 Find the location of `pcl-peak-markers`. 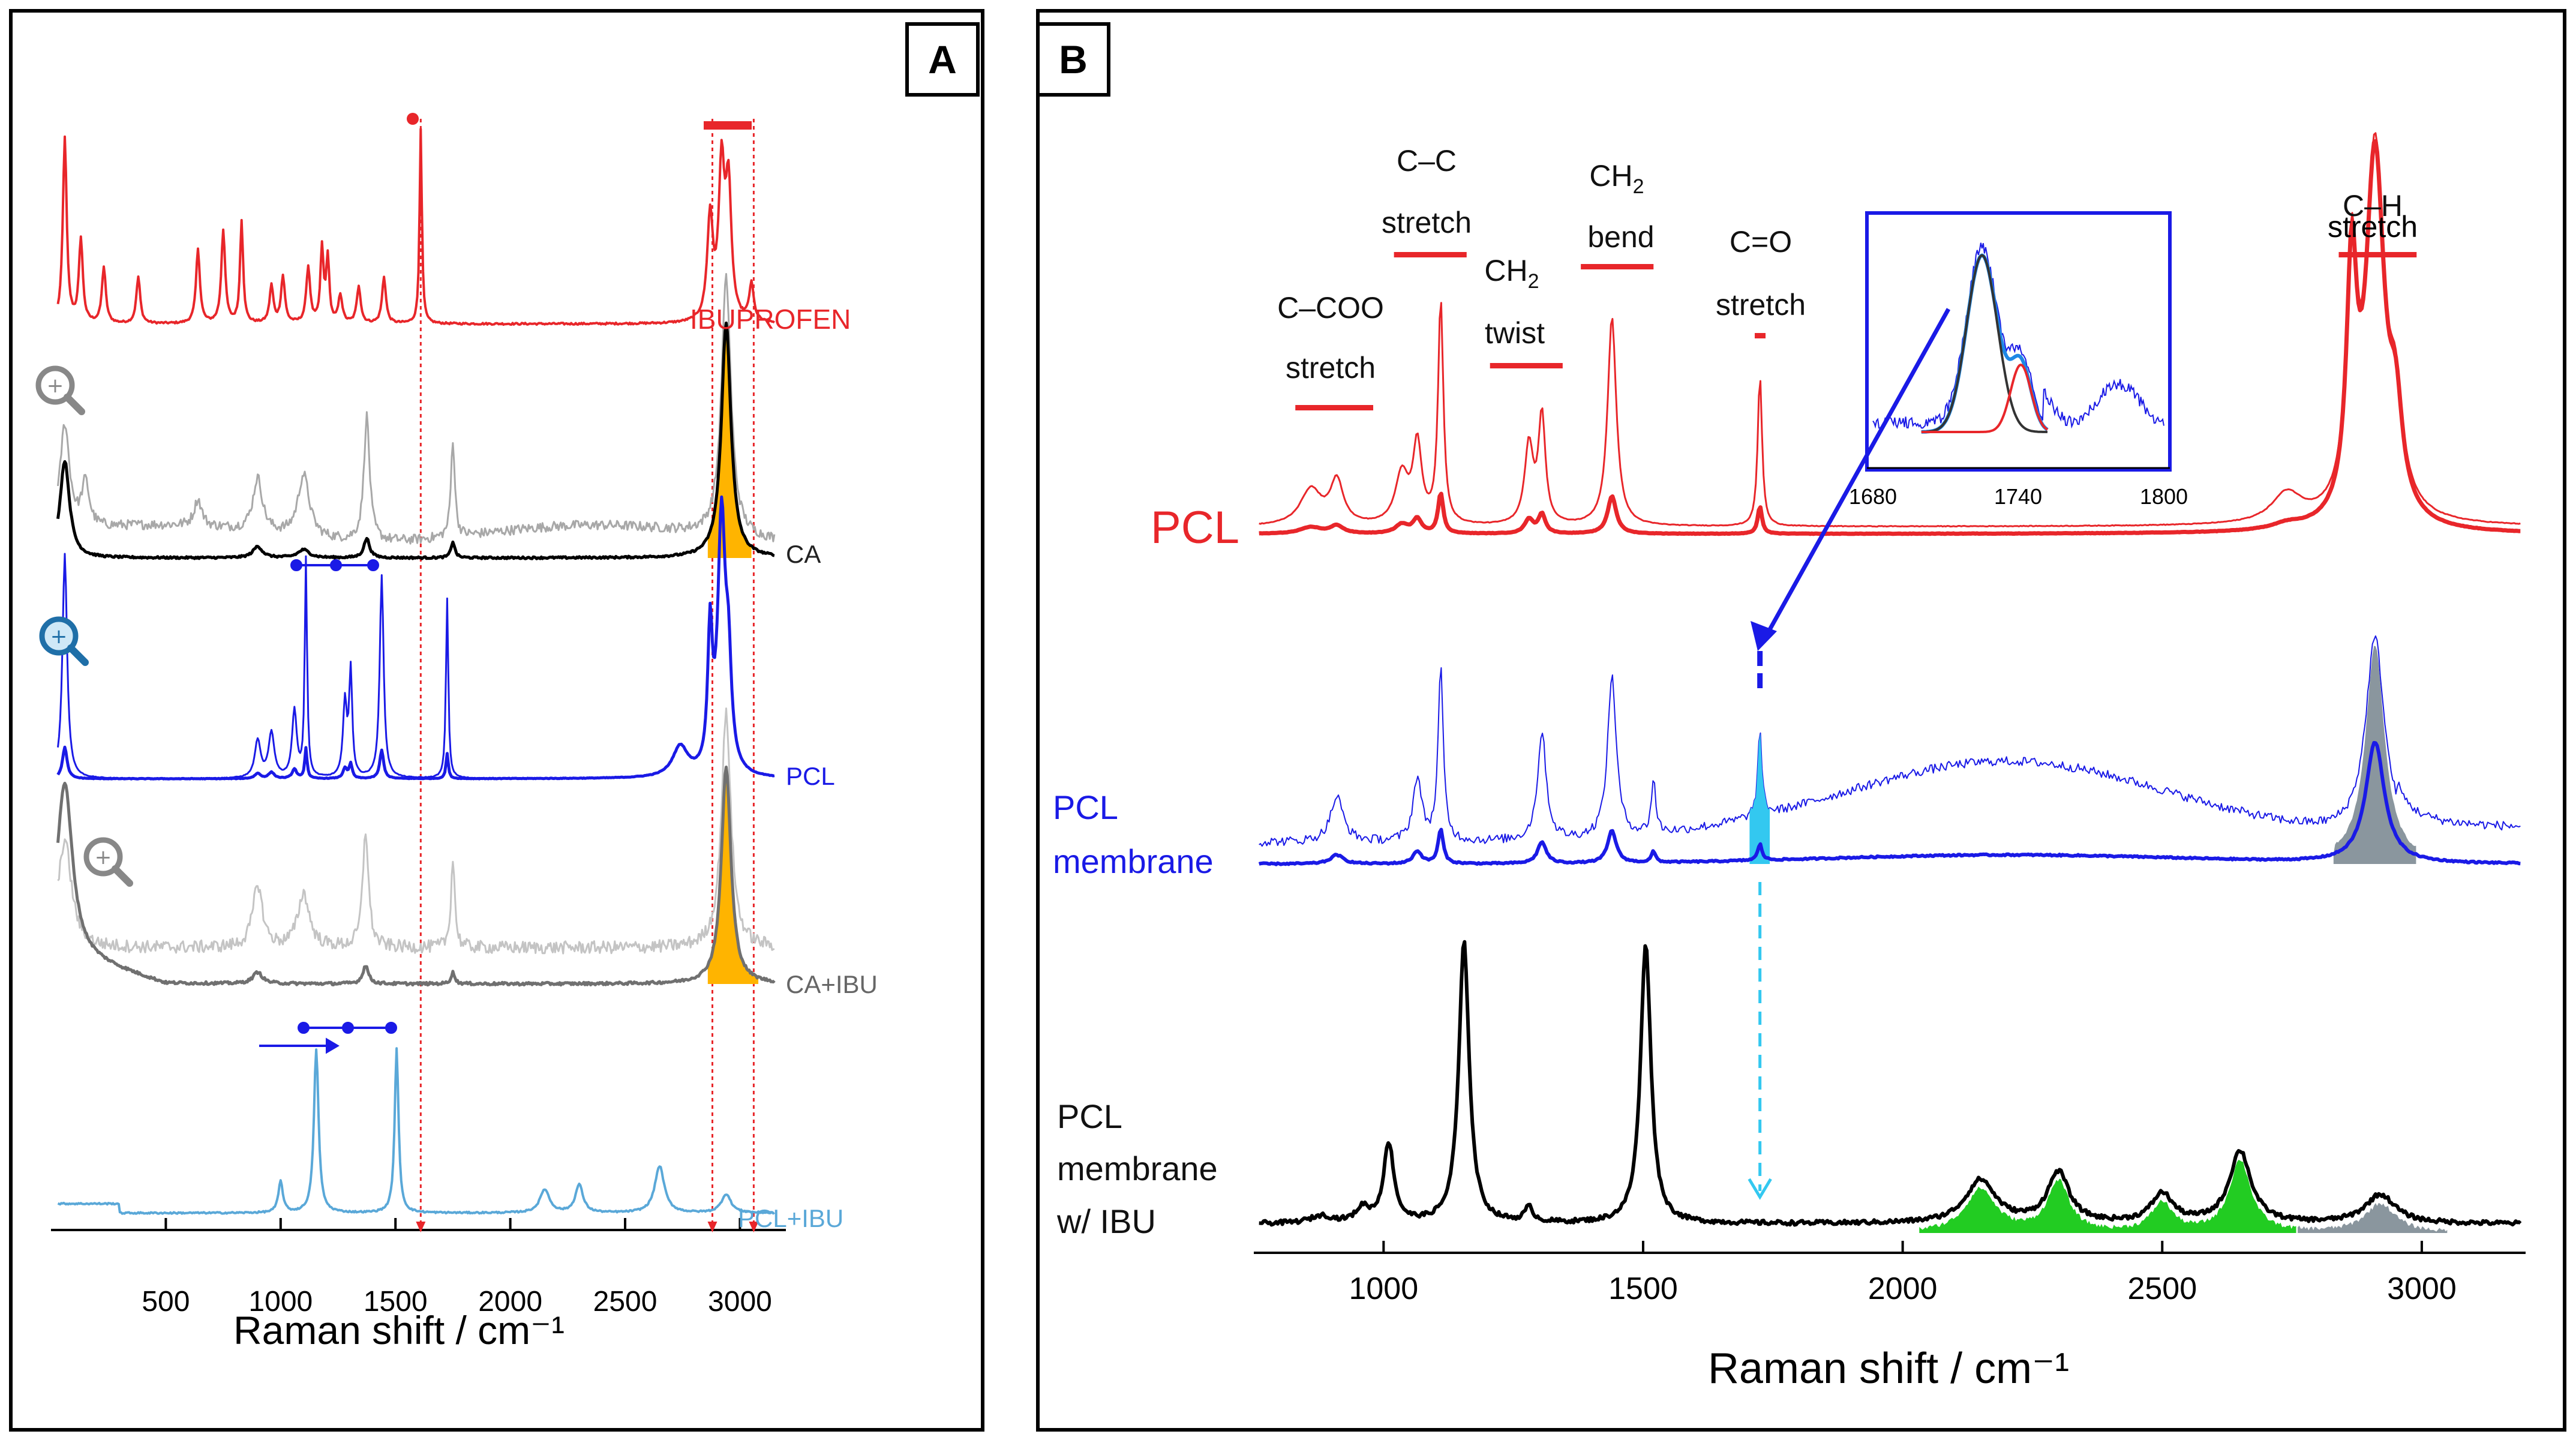

pcl-peak-markers is located at coordinates (335, 565).